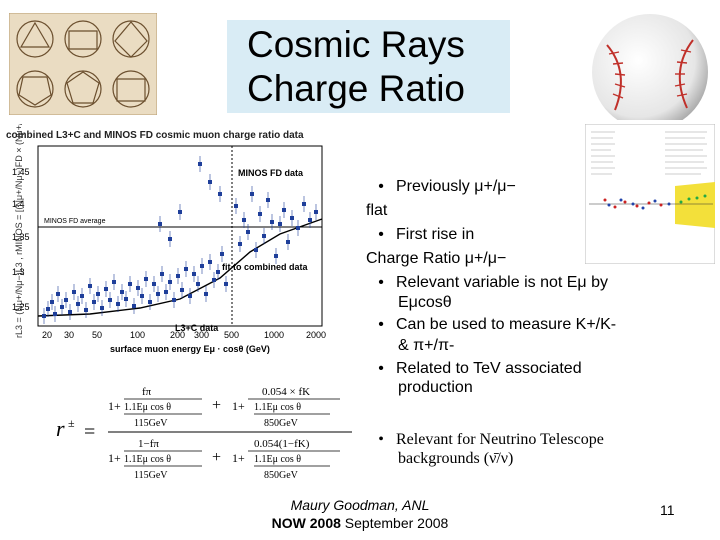 This screenshot has width=720, height=540. What do you see at coordinates (190, 349) in the screenshot?
I see `plot-xlabel: surface muon energy Eμ · cosθ (GeV)` at bounding box center [190, 349].